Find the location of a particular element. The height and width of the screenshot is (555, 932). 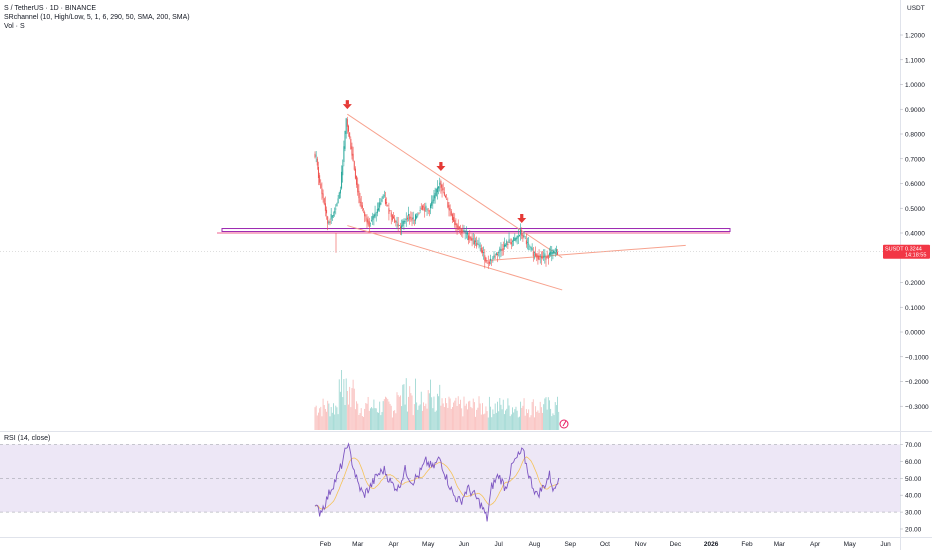

time-tick-label: Jun is located at coordinates (464, 544).